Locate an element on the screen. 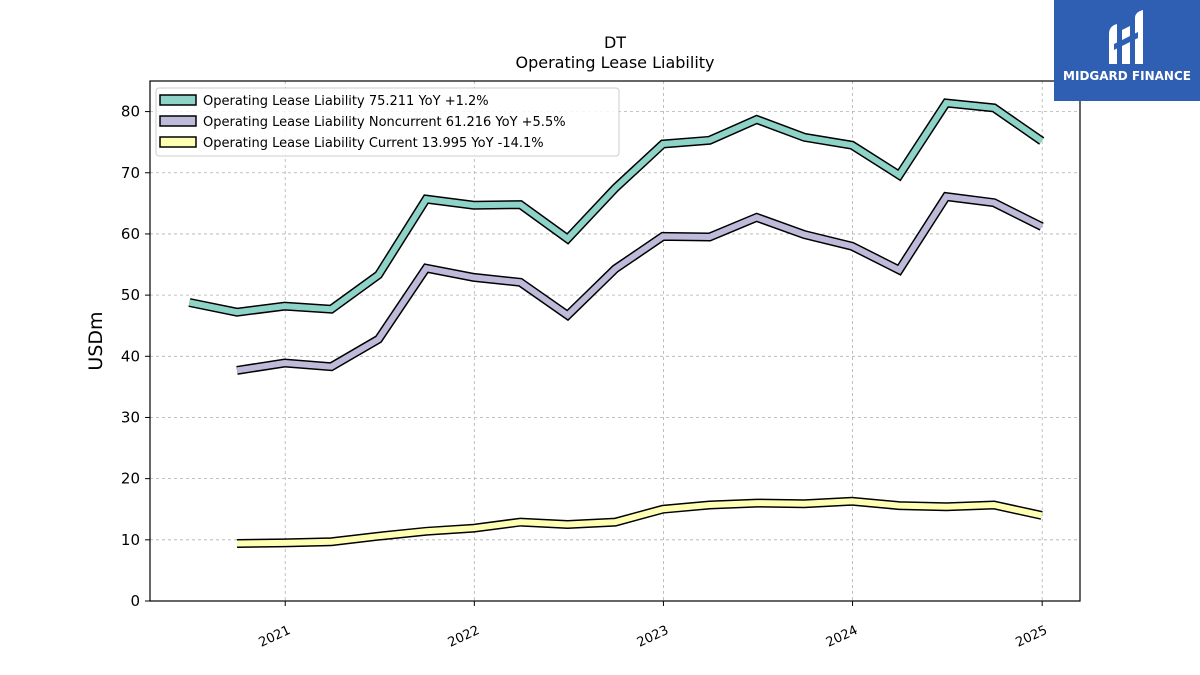 The width and height of the screenshot is (1200, 675). y-tick-label: 10 is located at coordinates (130, 540).